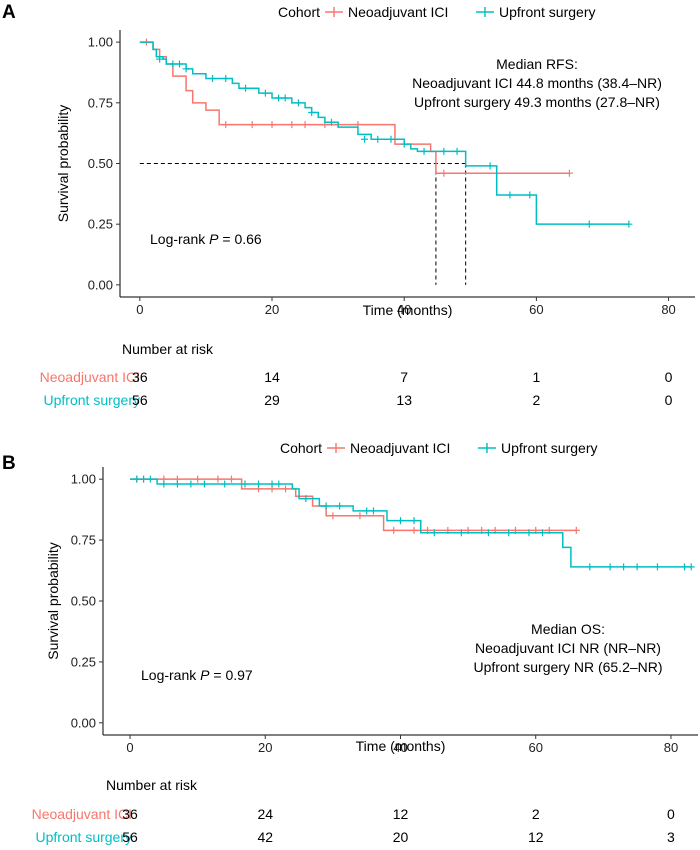  Describe the element at coordinates (299, 12) in the screenshot. I see `legend-title: Cohort` at that location.